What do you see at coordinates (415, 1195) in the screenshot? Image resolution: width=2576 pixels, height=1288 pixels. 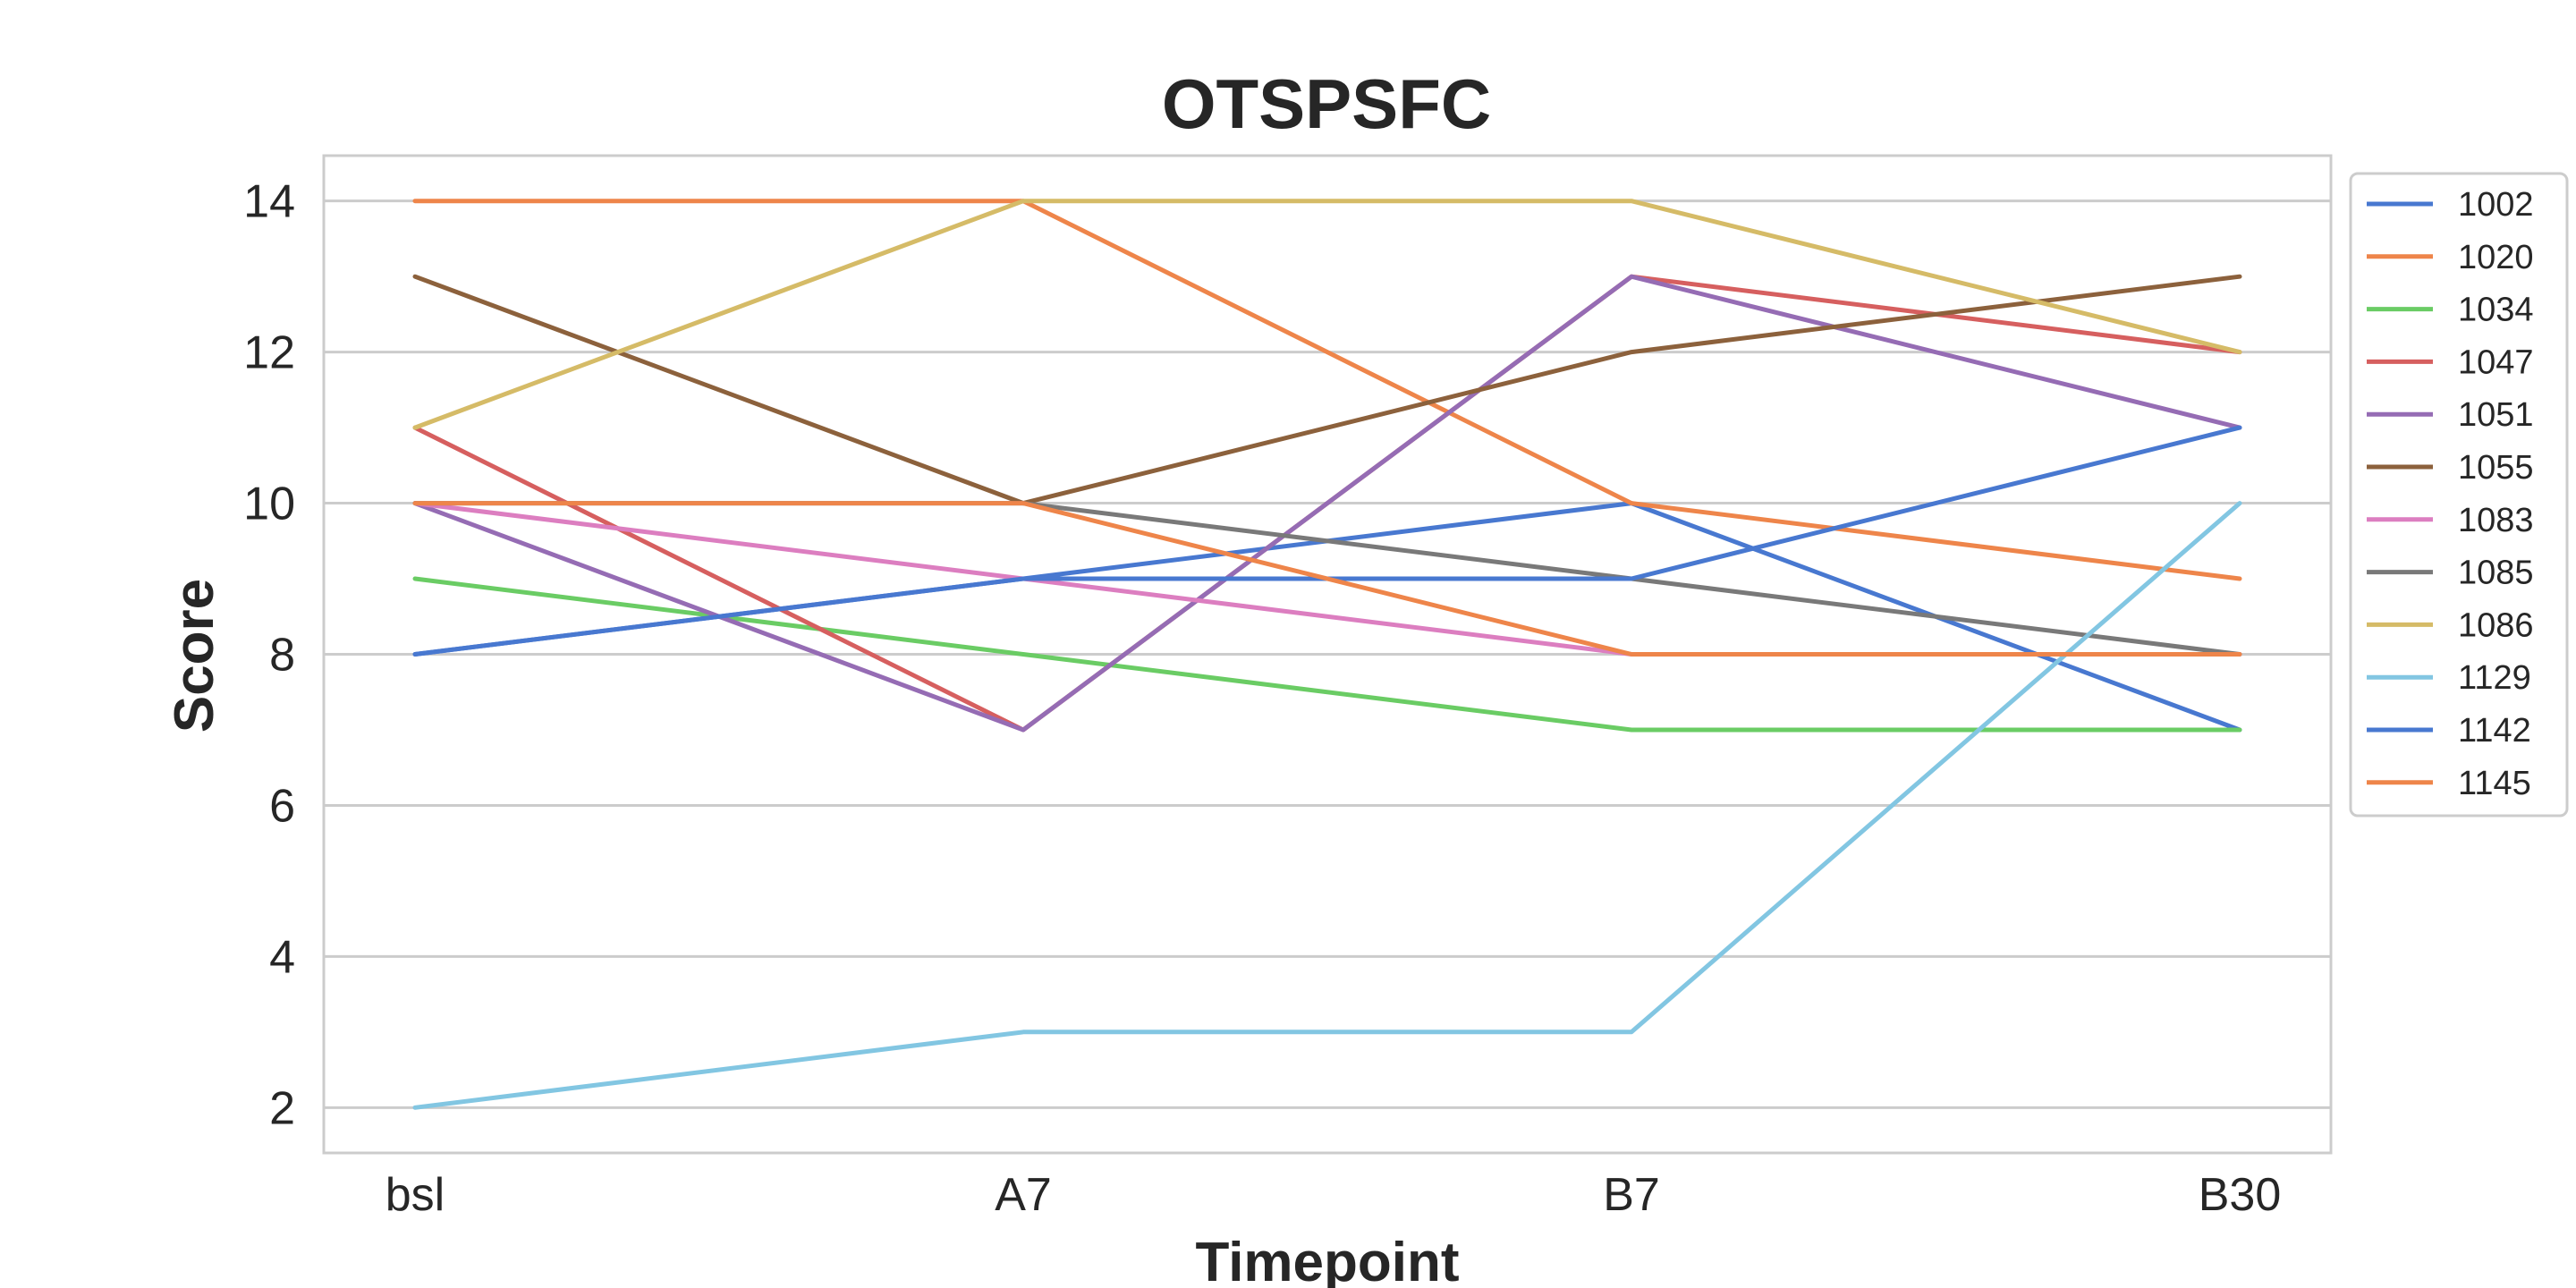 I see `x-tick-label: bsl` at bounding box center [415, 1195].